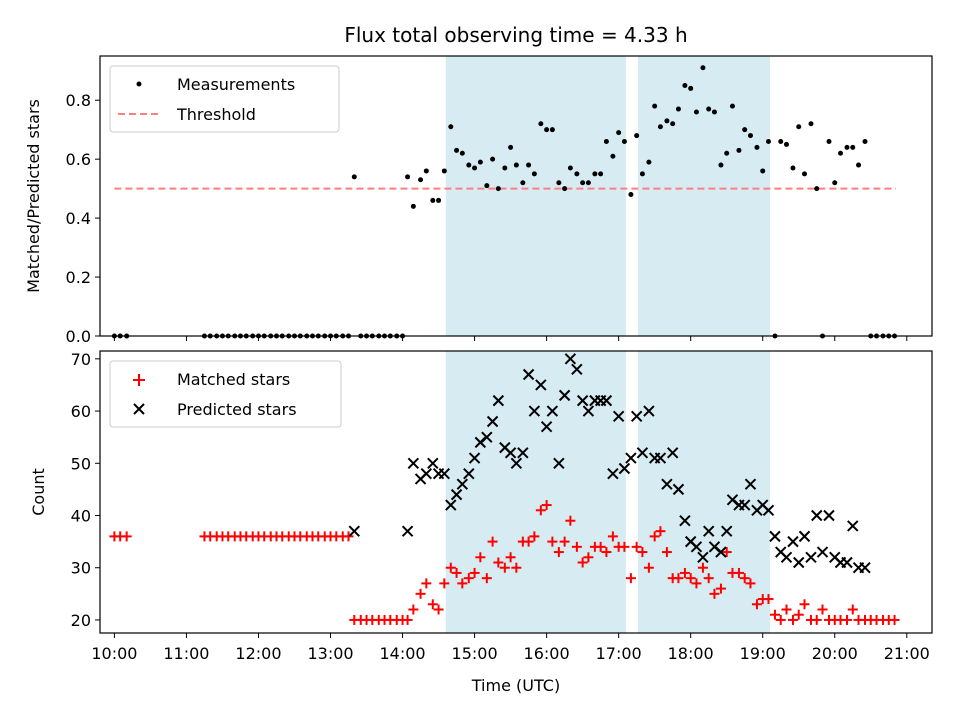 Image resolution: width=960 pixels, height=720 pixels. Describe the element at coordinates (225, 394) in the screenshot. I see `bottom-legend: Matched stars Predicted stars` at that location.